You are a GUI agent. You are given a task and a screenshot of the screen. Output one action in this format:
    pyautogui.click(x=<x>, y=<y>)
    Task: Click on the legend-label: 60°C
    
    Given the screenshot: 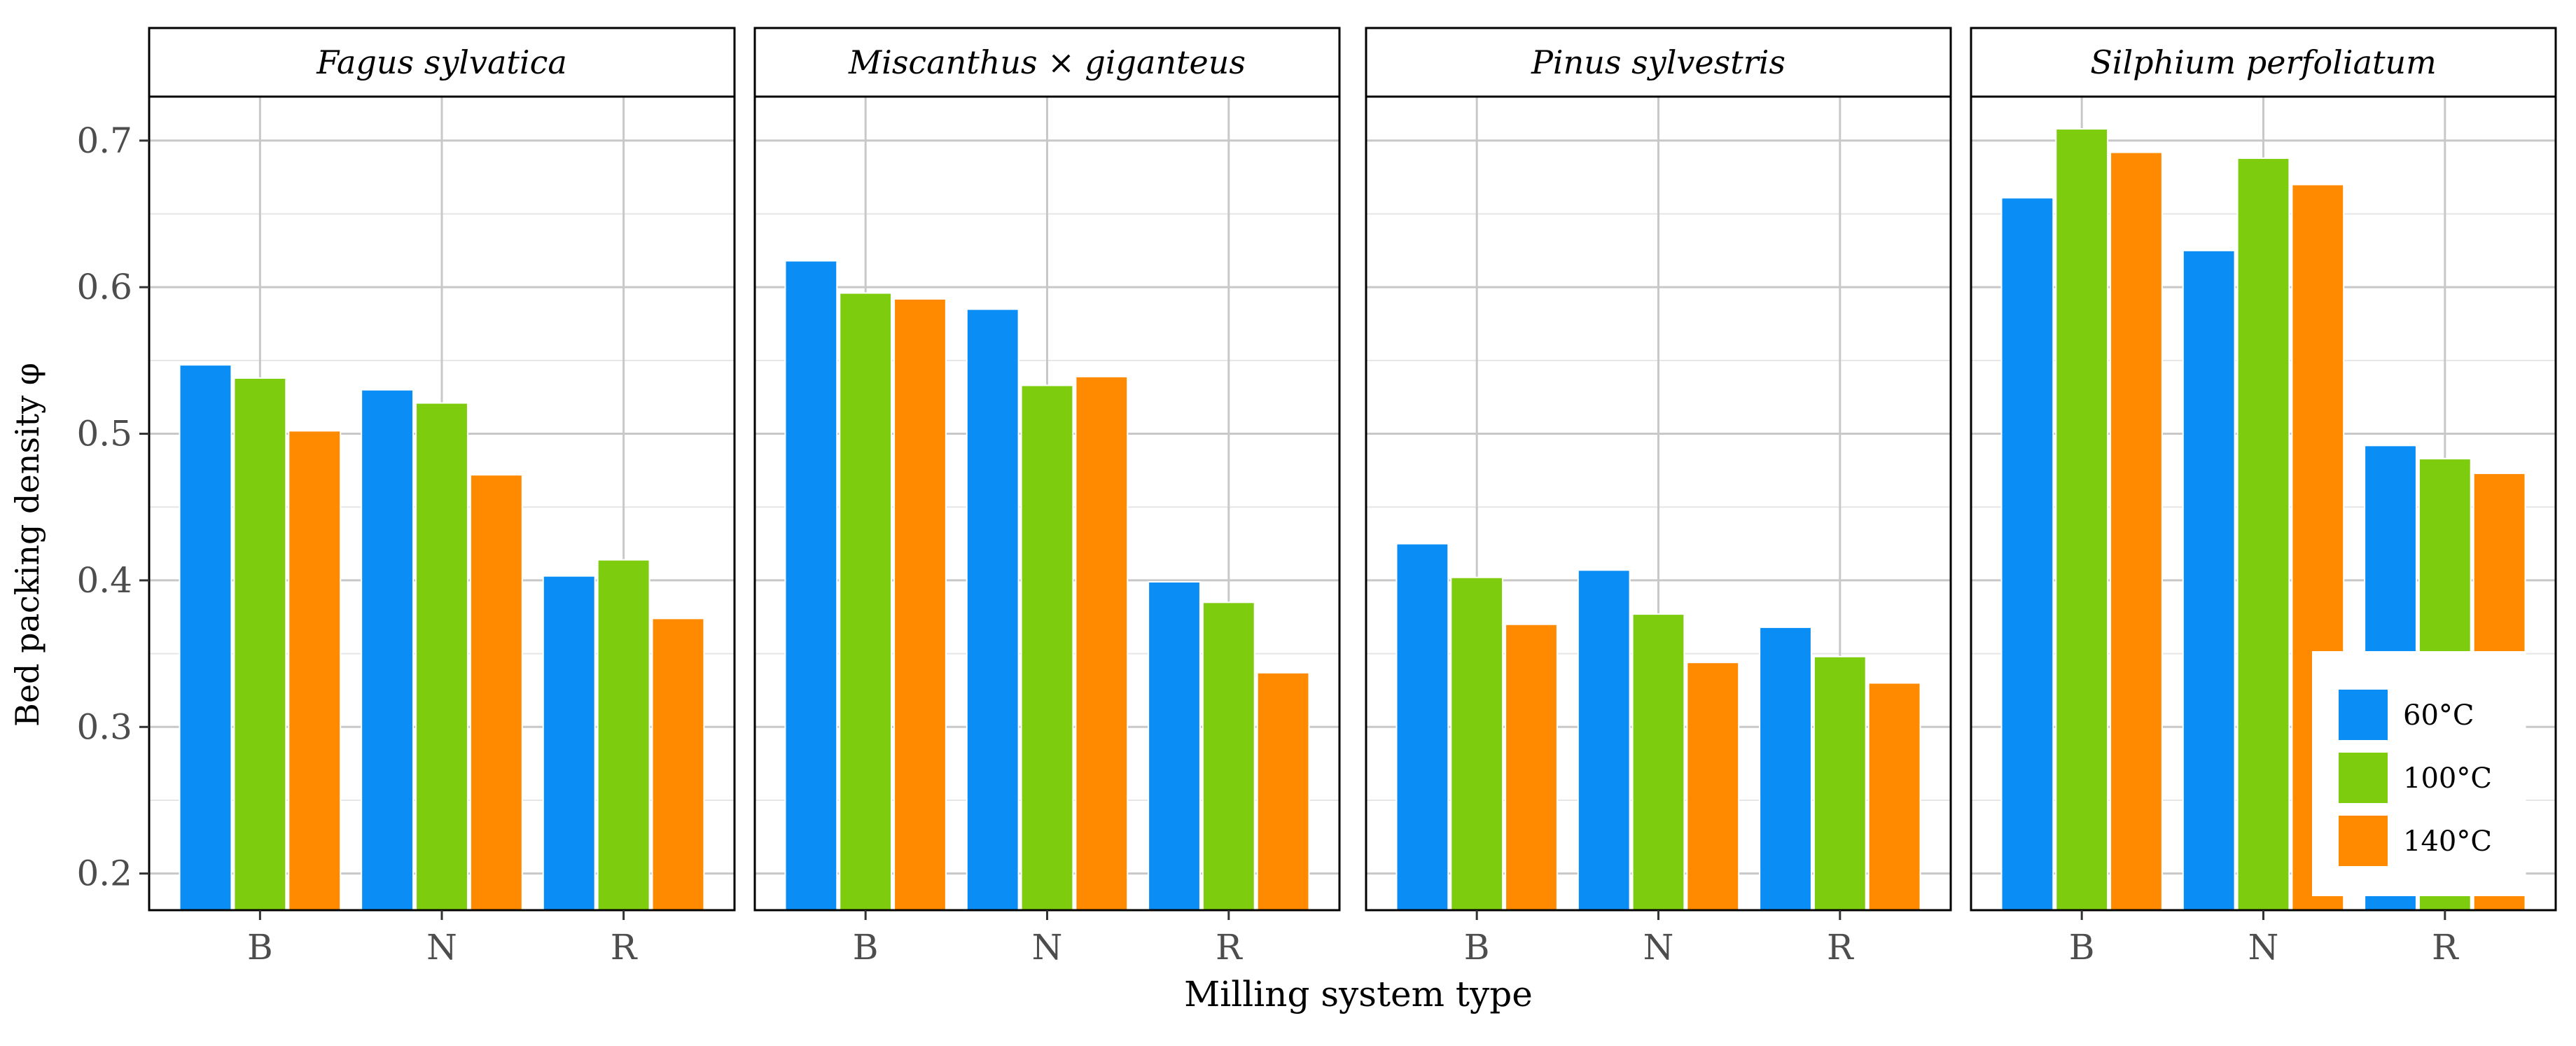 What is the action you would take?
    pyautogui.click(x=2438, y=715)
    